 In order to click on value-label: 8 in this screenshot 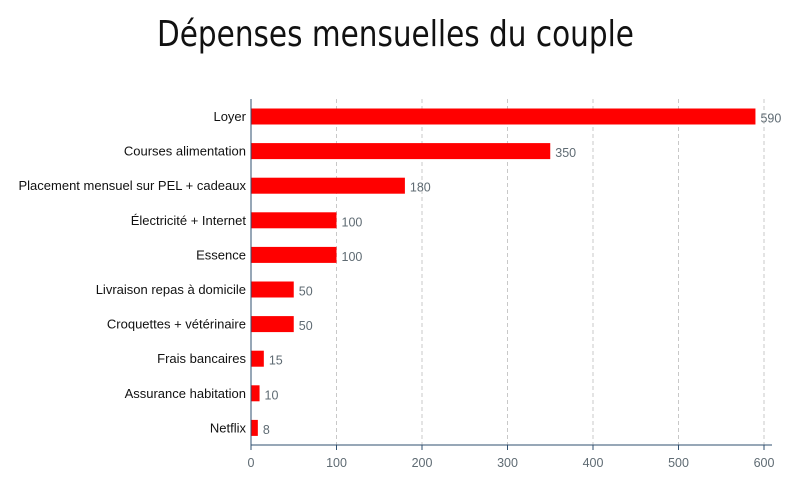, I will do `click(266, 430)`.